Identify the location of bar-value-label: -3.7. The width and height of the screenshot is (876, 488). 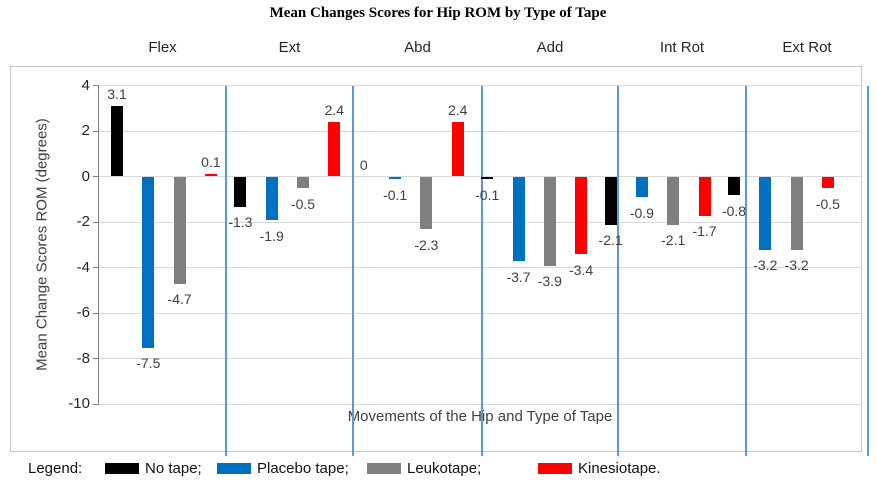
(518, 276).